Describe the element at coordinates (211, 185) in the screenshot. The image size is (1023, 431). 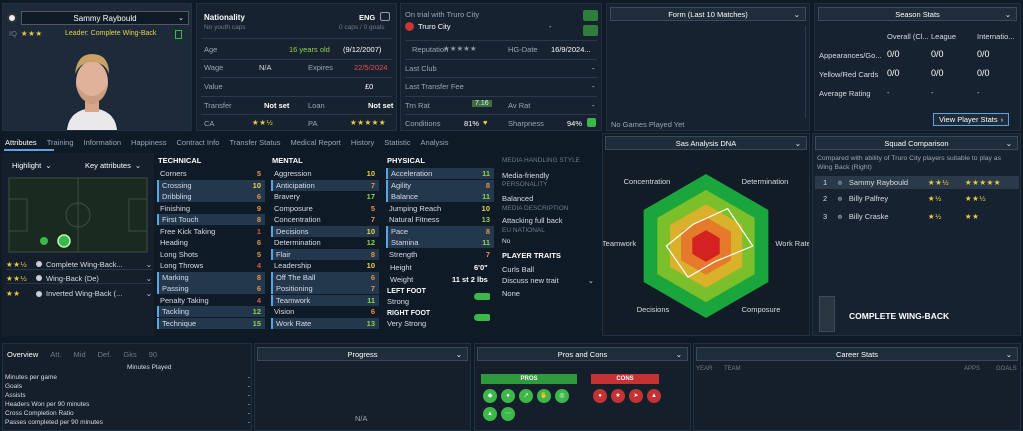
I see `attribute-row: Crossing 10` at that location.